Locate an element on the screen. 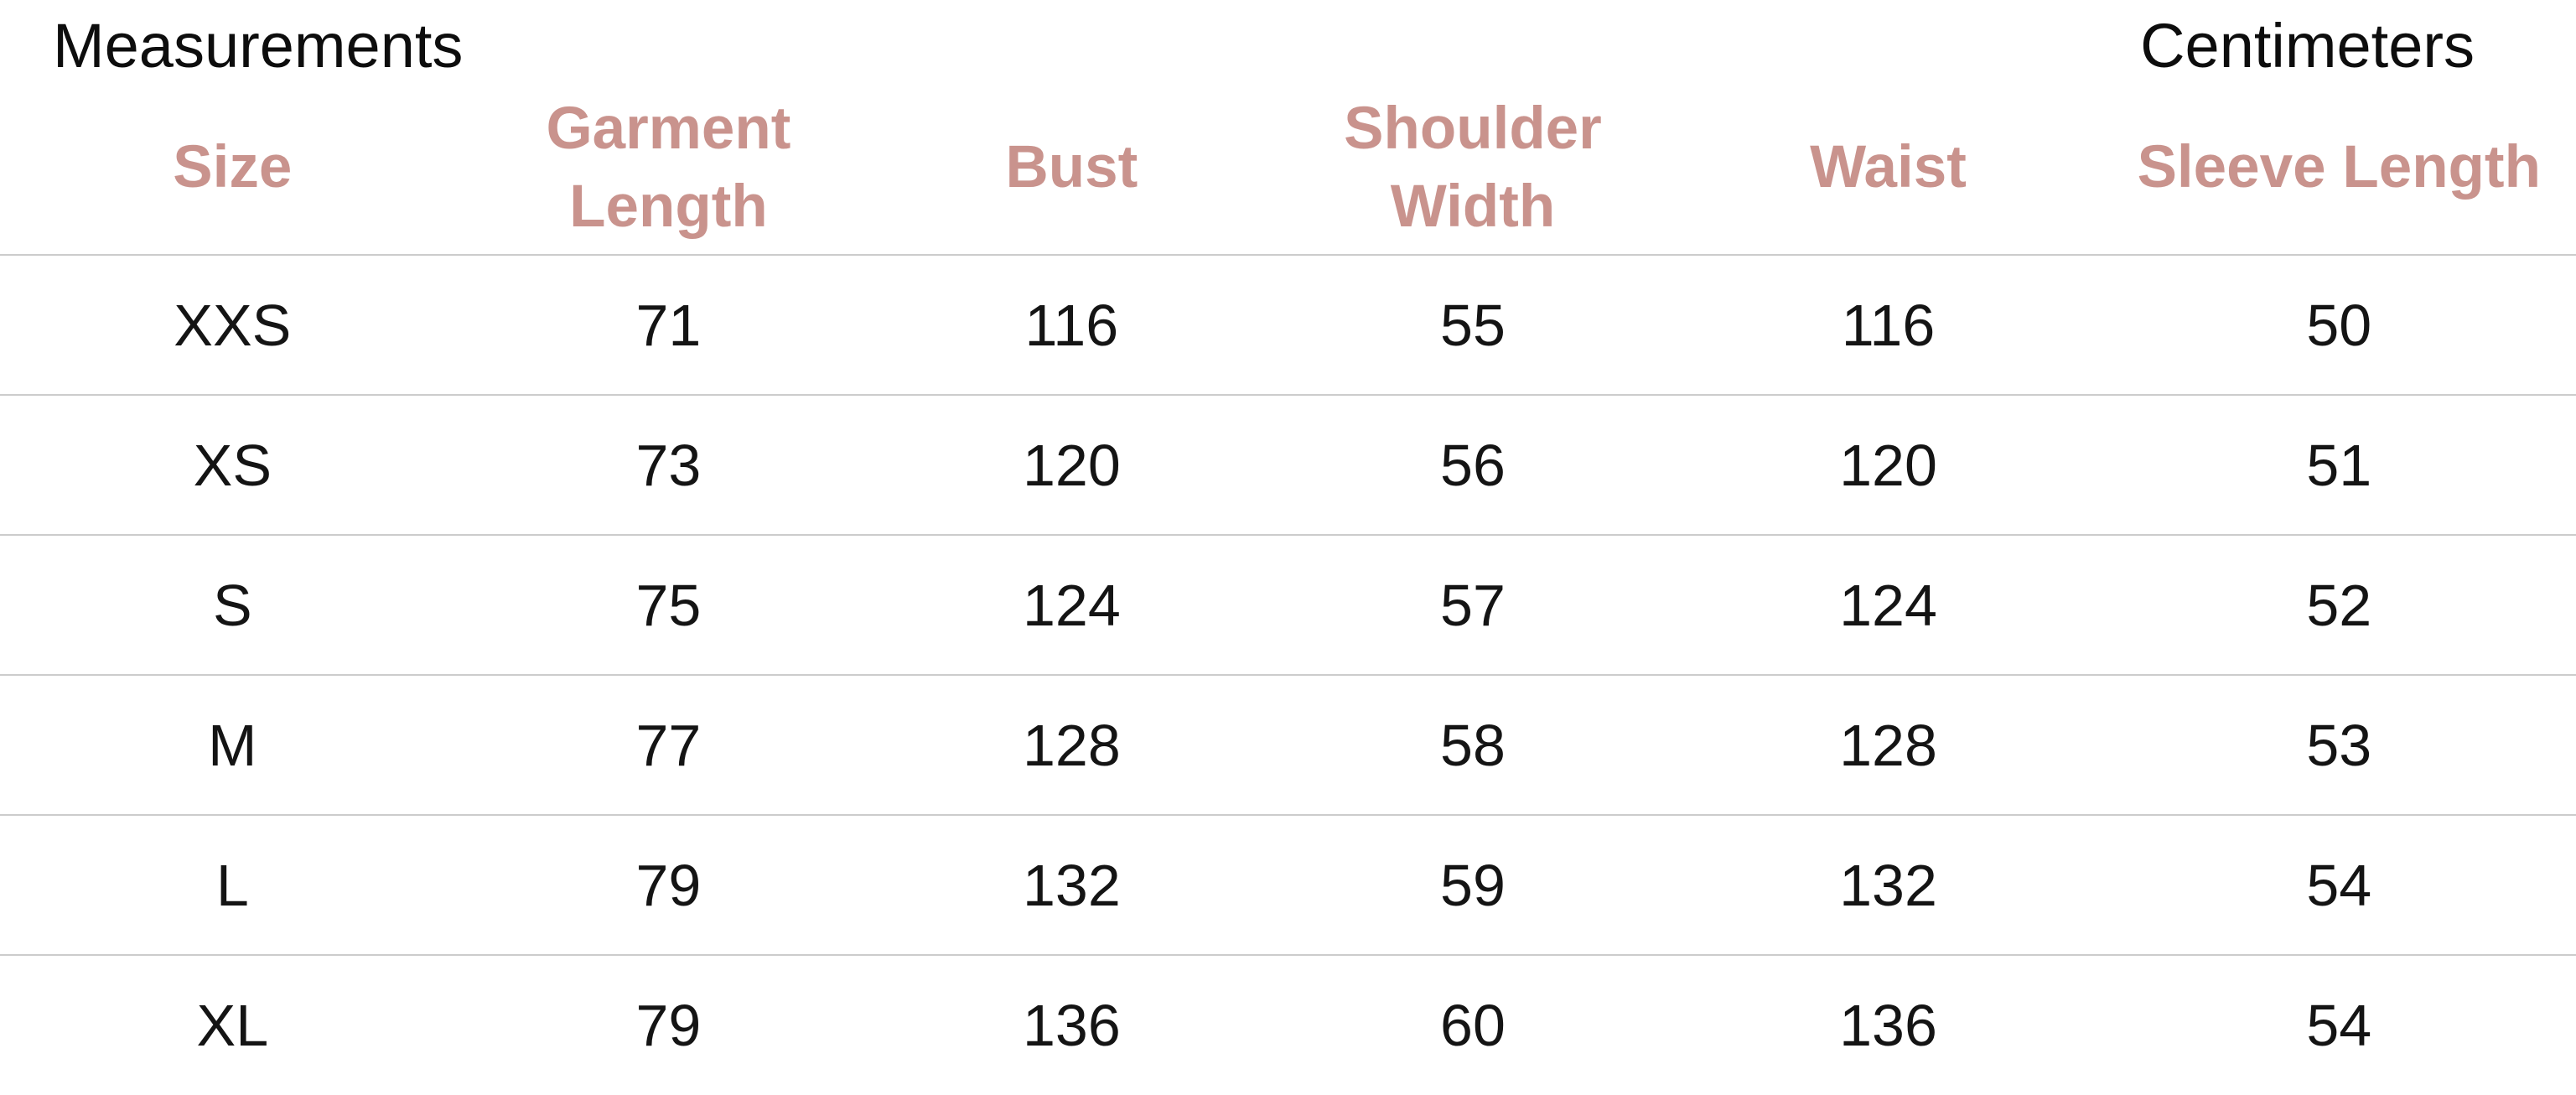 Image resolution: width=2576 pixels, height=1095 pixels. table-row-xs: XS 73 120 56 120 51 is located at coordinates (1288, 465).